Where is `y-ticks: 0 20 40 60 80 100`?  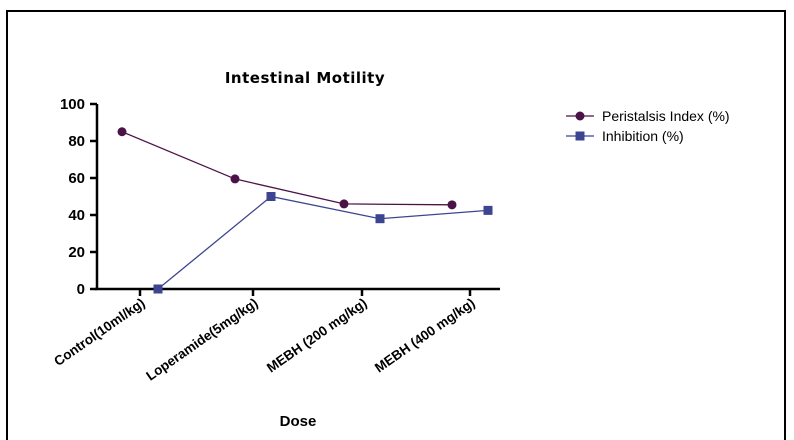
y-ticks: 0 20 40 60 80 100 is located at coordinates (78, 197).